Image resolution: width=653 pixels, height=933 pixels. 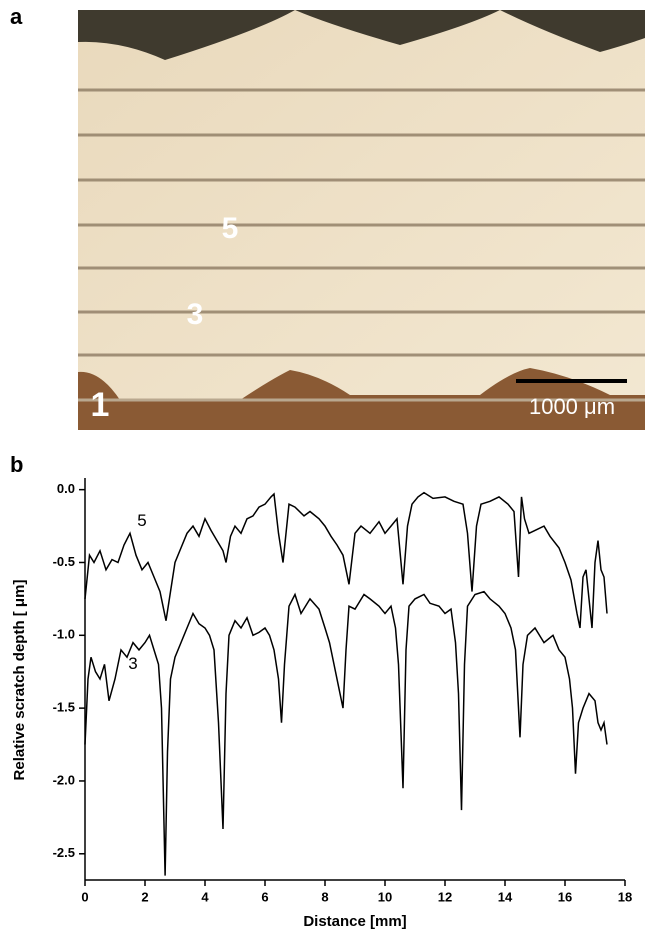 I want to click on y-tick-label: -0.5, so click(x=64, y=561).